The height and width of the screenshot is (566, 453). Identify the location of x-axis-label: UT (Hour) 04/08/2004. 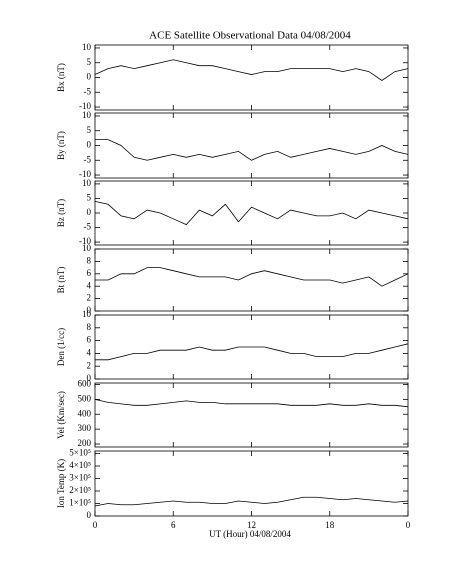
(250, 534).